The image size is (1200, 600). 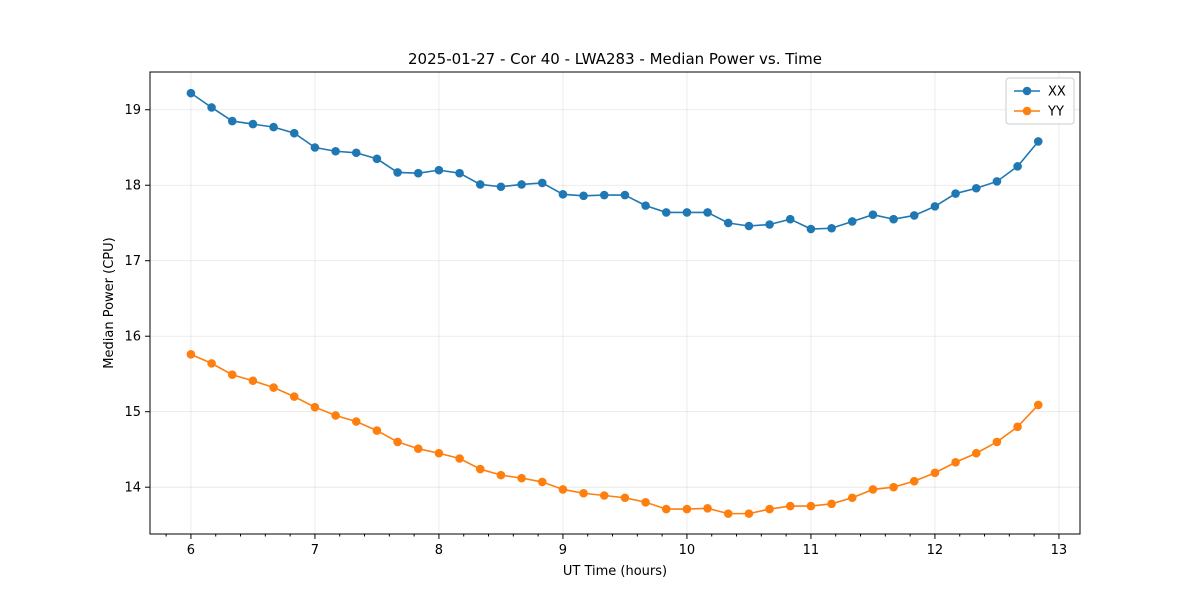 What do you see at coordinates (1040, 101) in the screenshot?
I see `legend: XX YY` at bounding box center [1040, 101].